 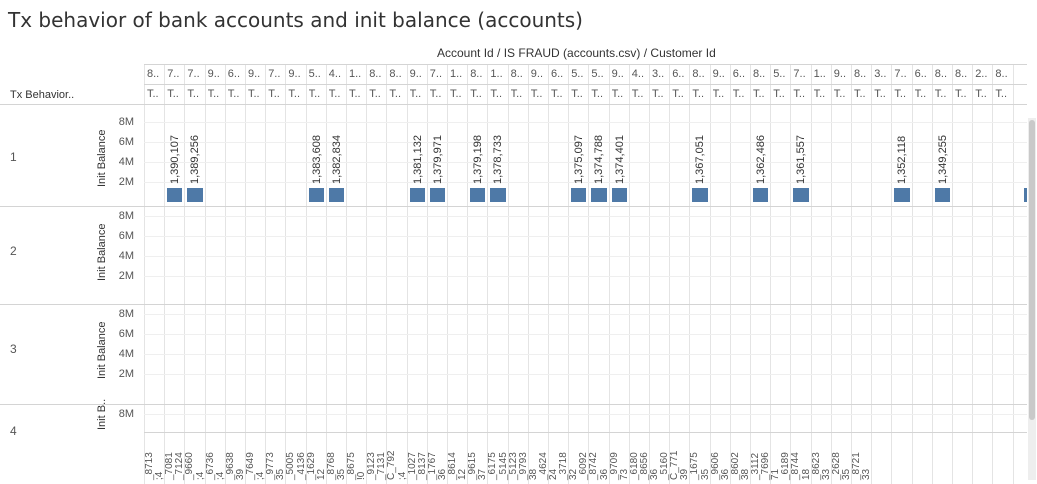 I want to click on customer-id-label: 33, so click(x=867, y=474).